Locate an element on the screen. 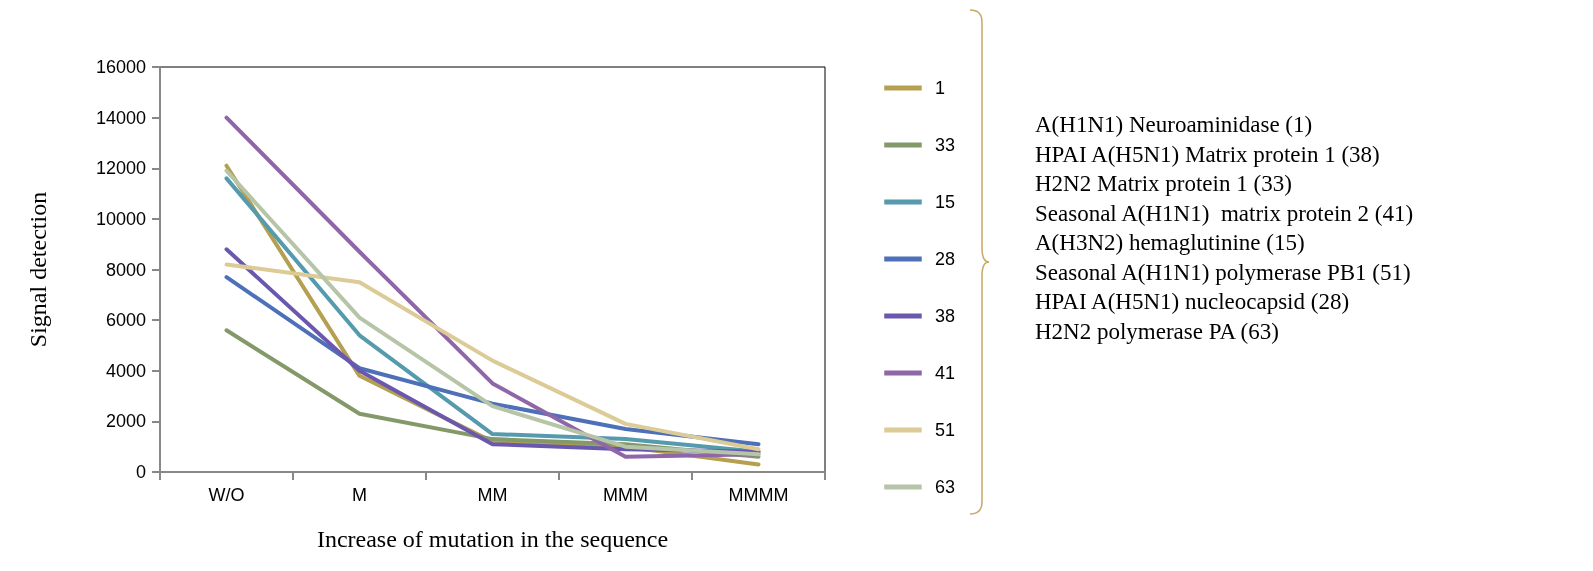  text: Seasonal A(H1N1) polymerase PB1 (51) is located at coordinates (1223, 272).